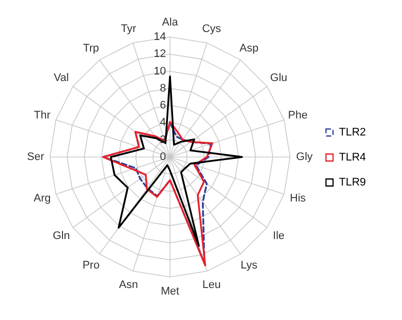 This screenshot has height=320, width=402. I want to click on legend-label: TLR4, so click(352, 158).